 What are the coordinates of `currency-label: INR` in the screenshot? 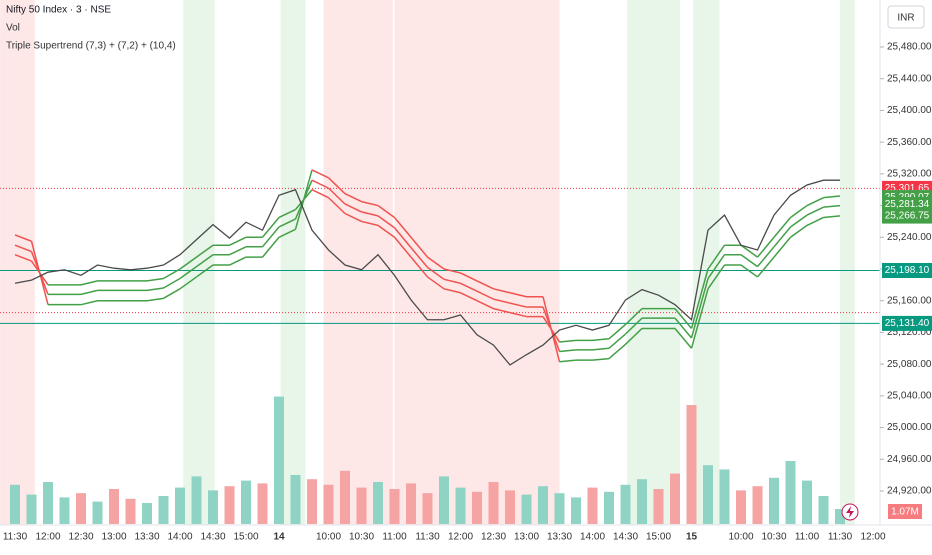 It's located at (905, 18).